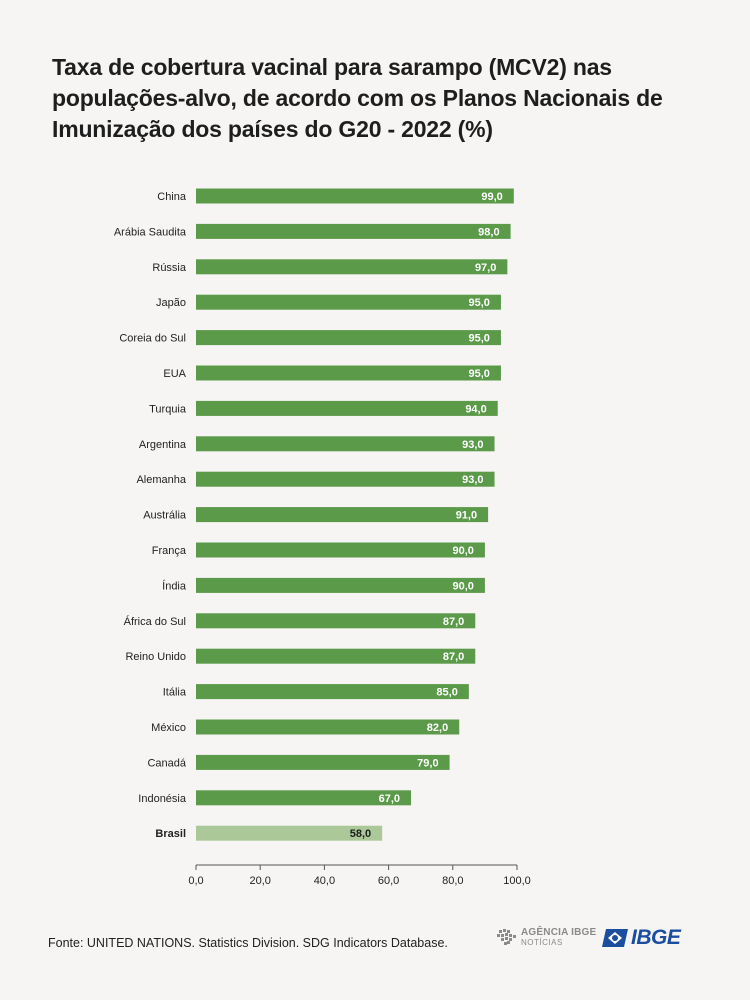 This screenshot has width=750, height=1000. I want to click on x-tick-label: 100,0, so click(517, 881).